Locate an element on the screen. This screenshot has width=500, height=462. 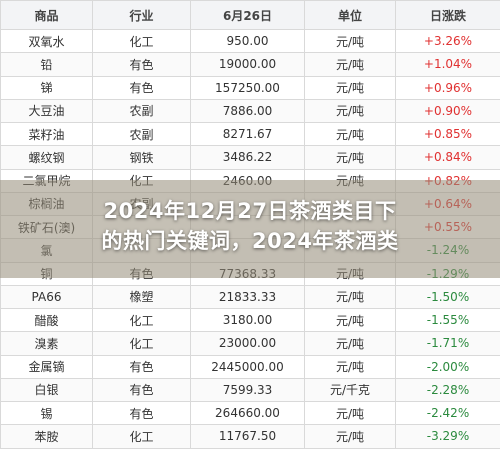
header-daily-change: 日涨跌 is located at coordinates (447, 15).